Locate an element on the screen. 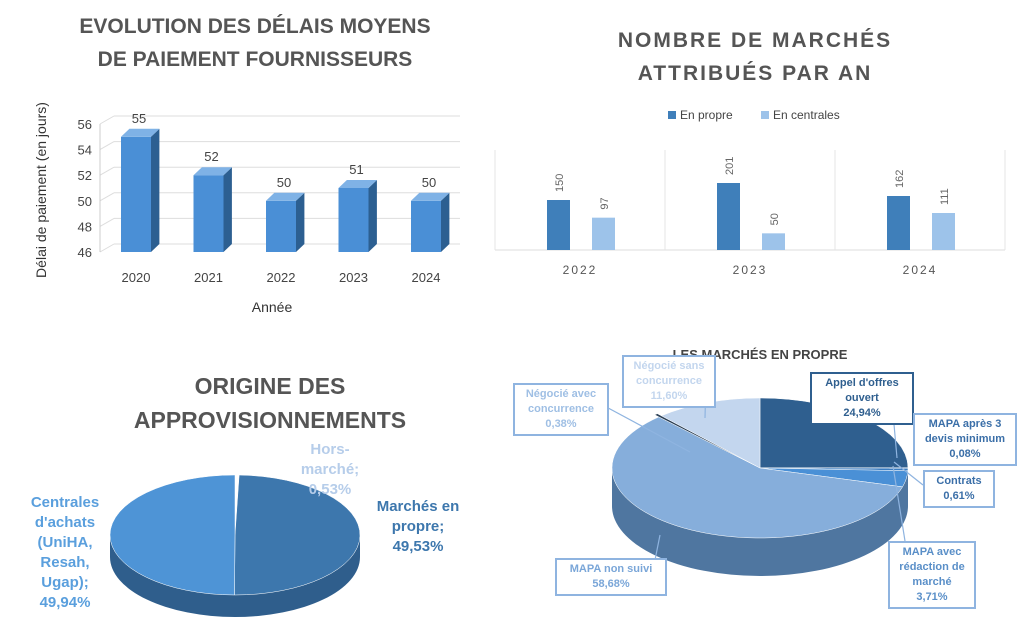 The width and height of the screenshot is (1024, 633). label-line: Centrales is located at coordinates (65, 502).